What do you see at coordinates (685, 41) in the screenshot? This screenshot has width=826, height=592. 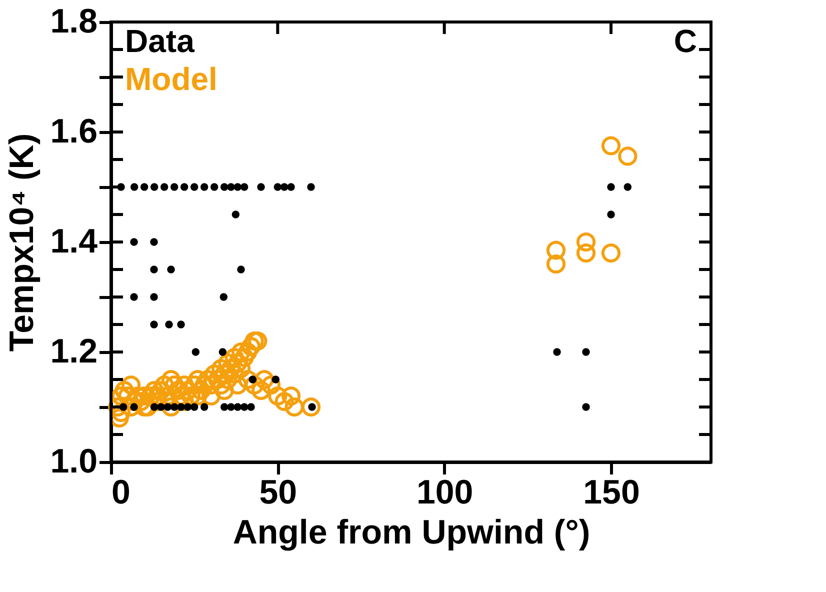 I see `annotation: C` at bounding box center [685, 41].